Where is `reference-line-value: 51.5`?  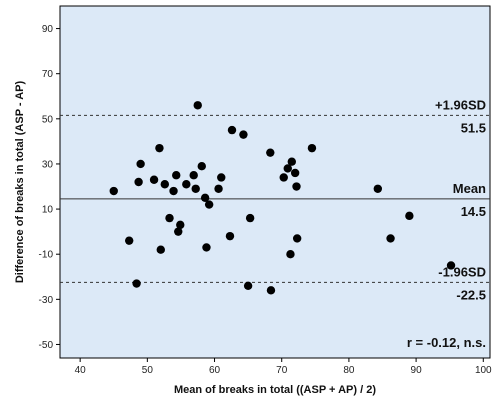
reference-line-value: 51.5 is located at coordinates (473, 127).